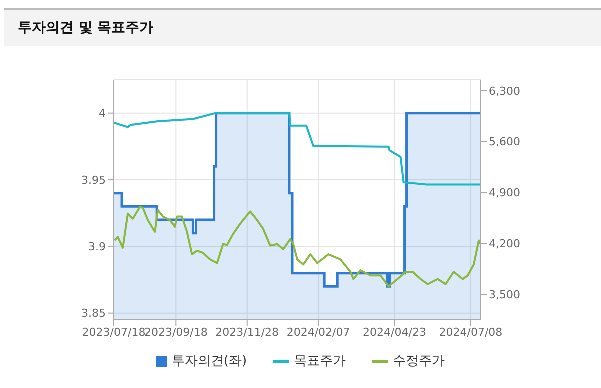 The width and height of the screenshot is (601, 388). Describe the element at coordinates (176, 332) in the screenshot. I see `x-tick-label: 2023/09/18` at that location.